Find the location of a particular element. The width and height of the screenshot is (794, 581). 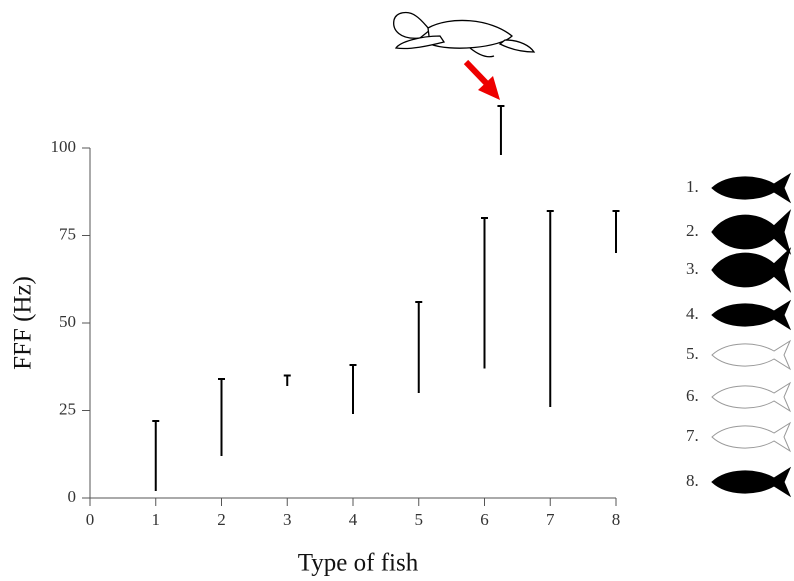

x-tick-label: 7 is located at coordinates (550, 519).